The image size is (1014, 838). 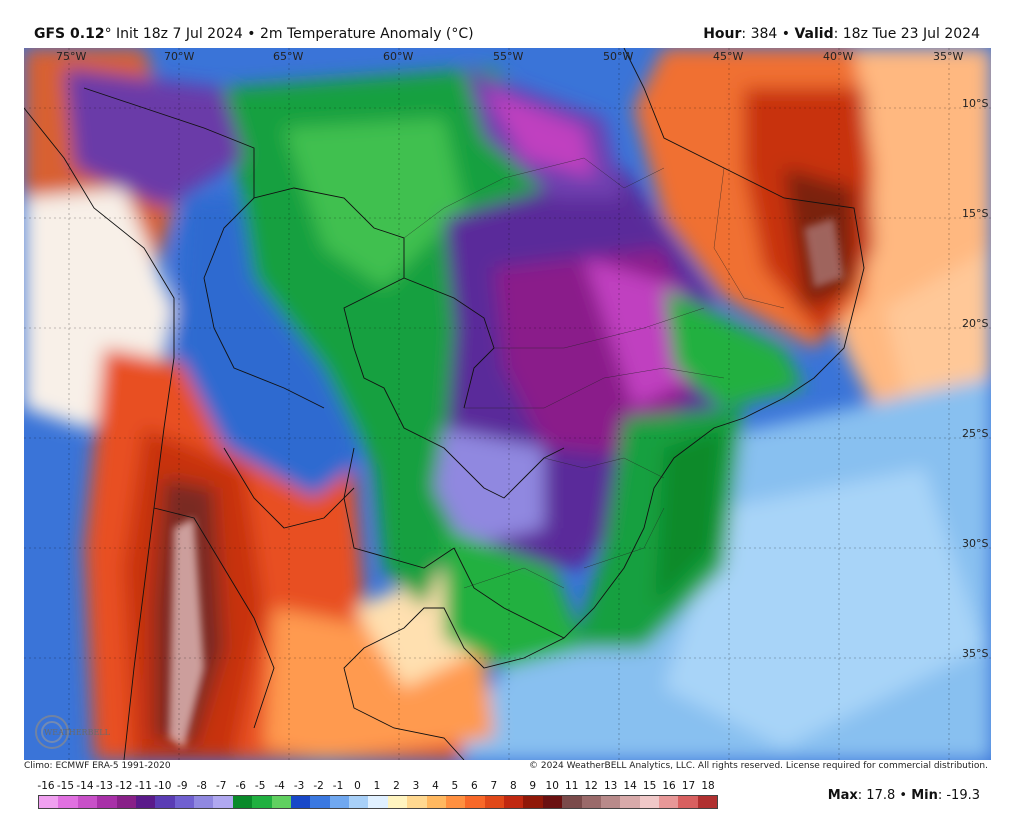 I want to click on colorbar-label: -6, so click(x=240, y=786).